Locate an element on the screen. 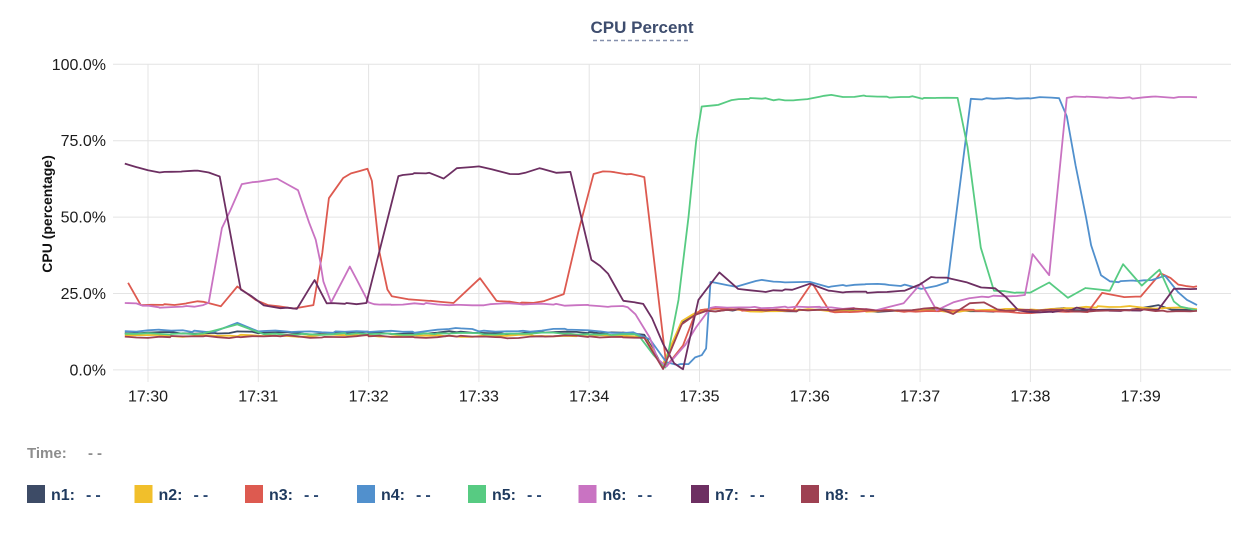  svg-text: n1: is located at coordinates (63, 495).